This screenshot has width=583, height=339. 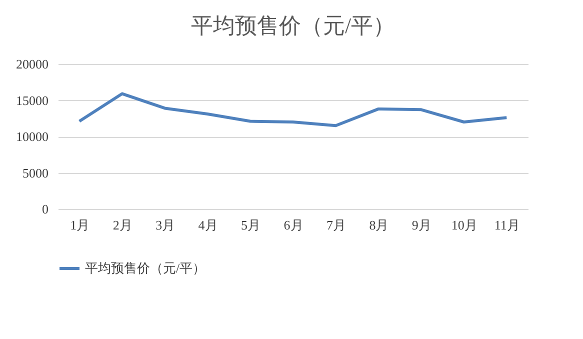 What do you see at coordinates (507, 225) in the screenshot?
I see `x-tick-label: 11月` at bounding box center [507, 225].